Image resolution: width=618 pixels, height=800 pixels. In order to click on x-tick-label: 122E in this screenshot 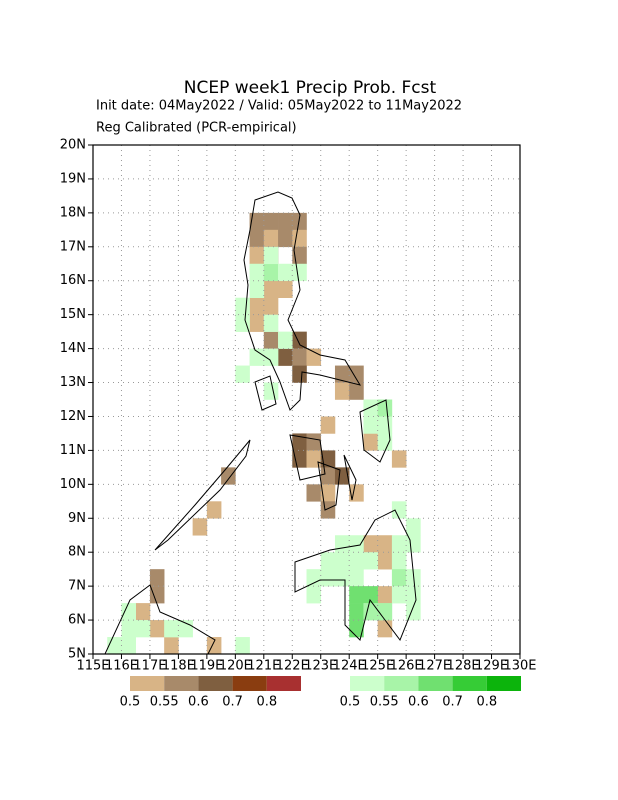, I will do `click(292, 666)`.